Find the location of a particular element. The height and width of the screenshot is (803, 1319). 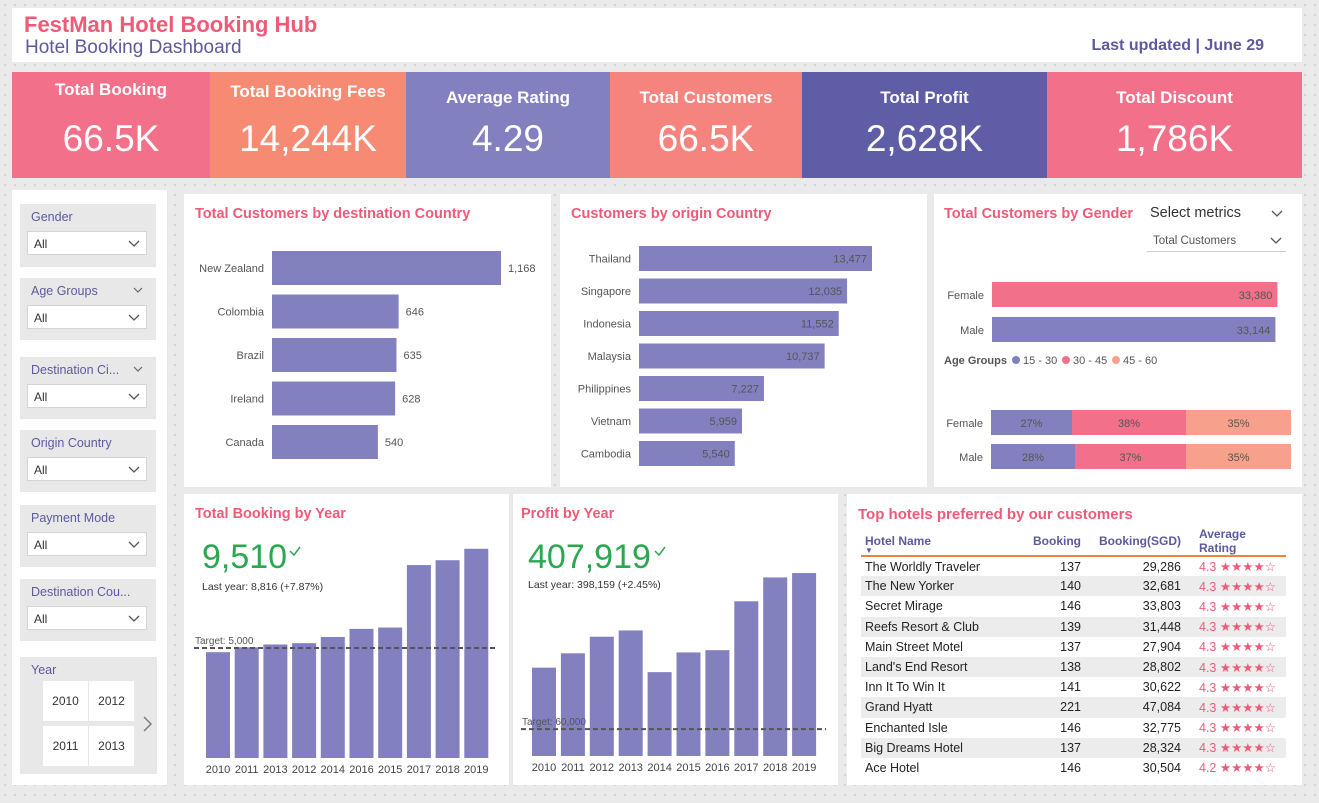

legend-marker is located at coordinates (1016, 360).